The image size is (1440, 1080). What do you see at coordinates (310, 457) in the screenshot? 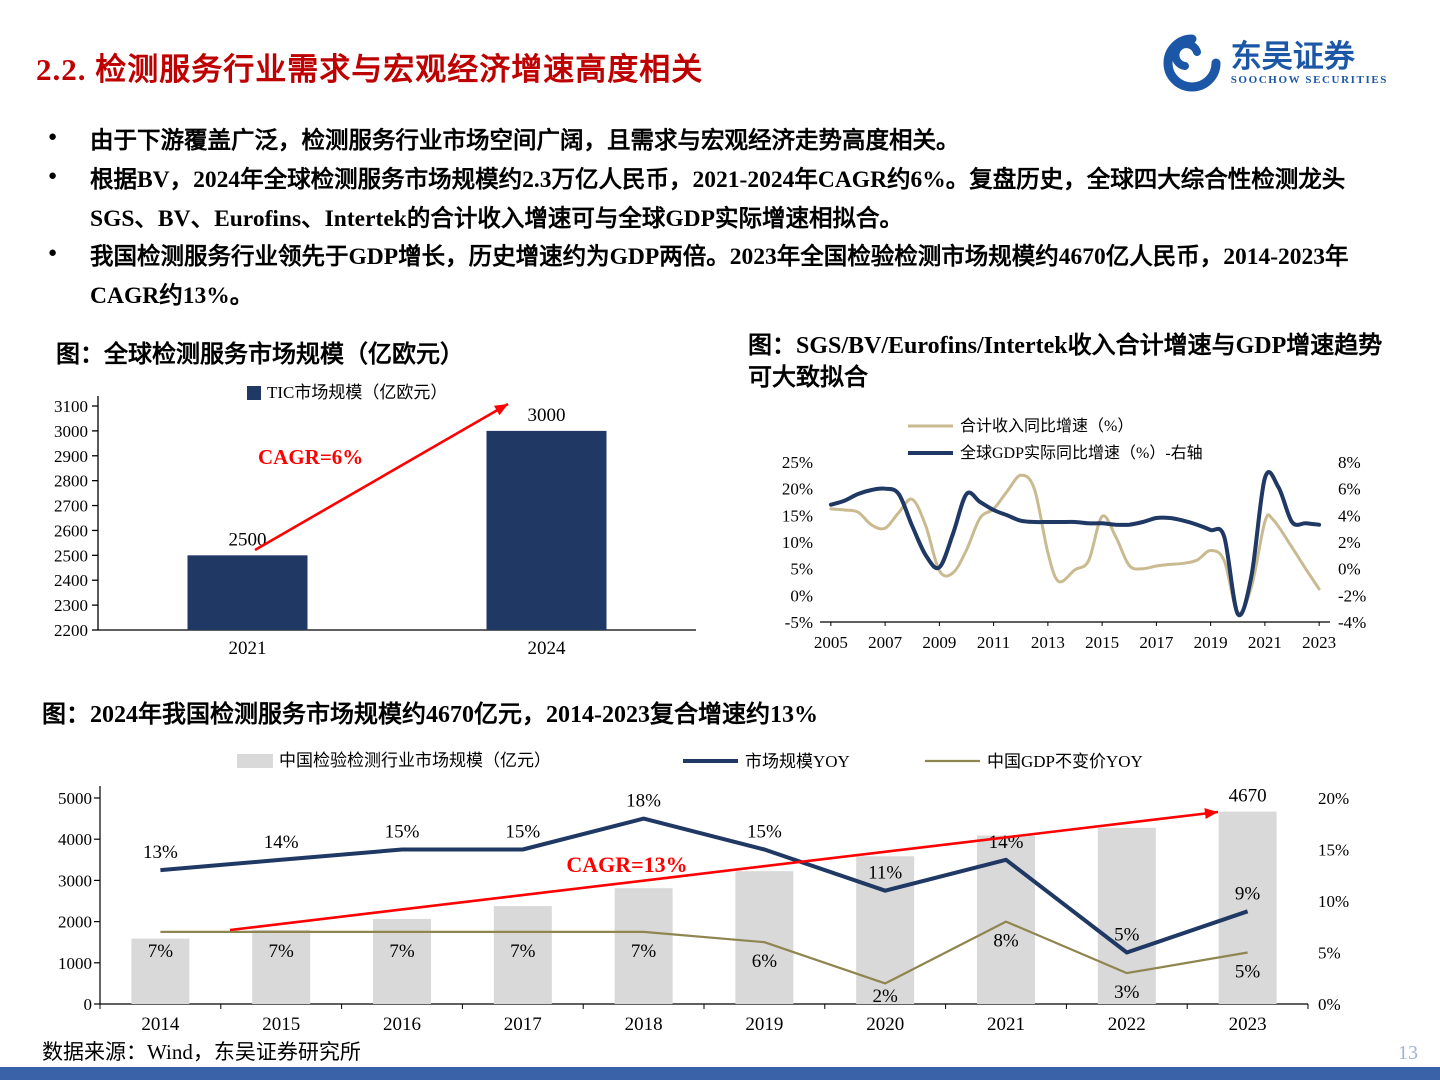
I see `svg-text: CAGR=6%` at bounding box center [310, 457].